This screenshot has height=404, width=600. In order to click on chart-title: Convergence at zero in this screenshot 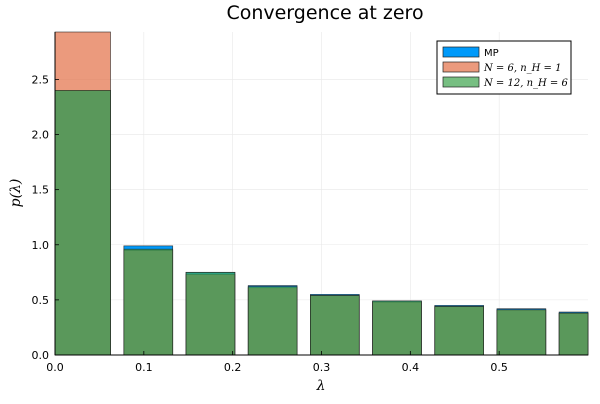, I will do `click(324, 13)`.